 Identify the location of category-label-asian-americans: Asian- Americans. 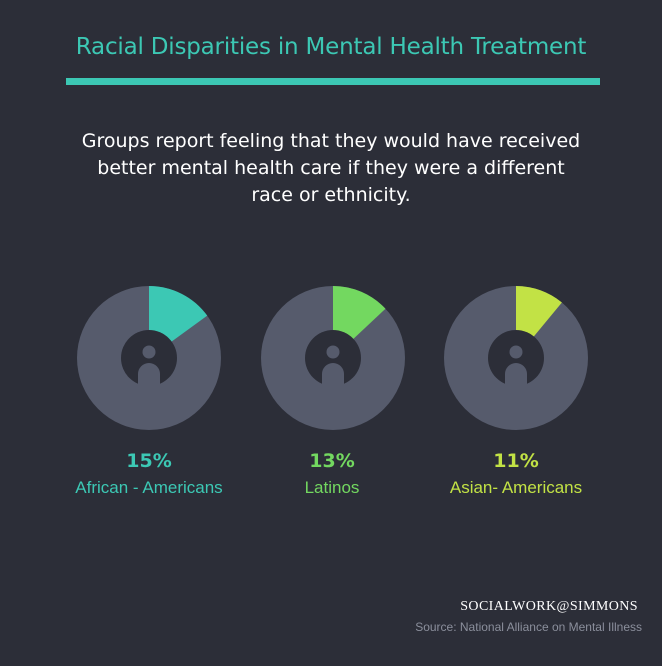
(516, 487).